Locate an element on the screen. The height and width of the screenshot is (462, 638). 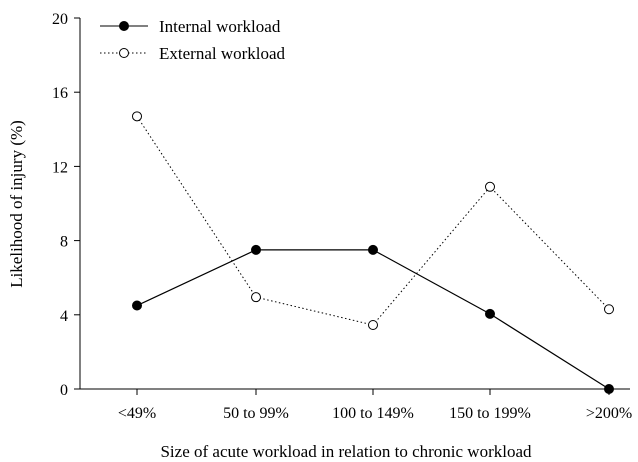
legend-label-external: External workload is located at coordinates (222, 53).